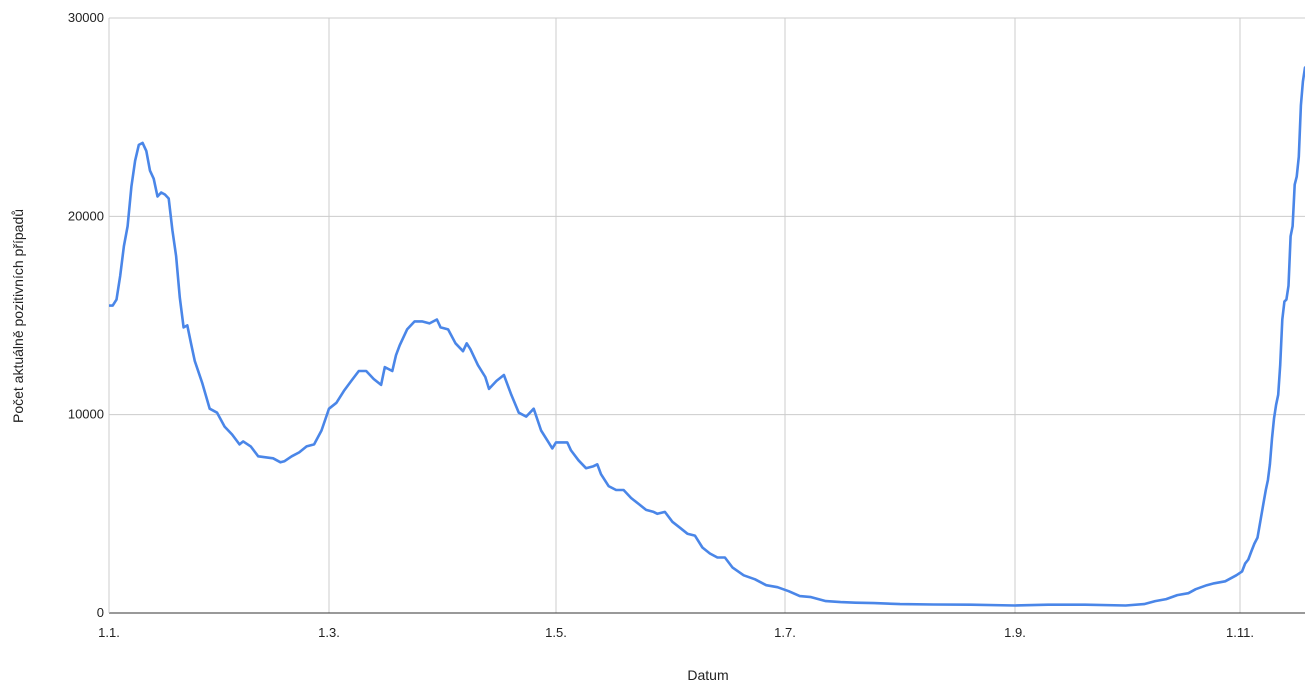 The image size is (1311, 686). Describe the element at coordinates (86, 17) in the screenshot. I see `y-tick-label: 30000` at that location.